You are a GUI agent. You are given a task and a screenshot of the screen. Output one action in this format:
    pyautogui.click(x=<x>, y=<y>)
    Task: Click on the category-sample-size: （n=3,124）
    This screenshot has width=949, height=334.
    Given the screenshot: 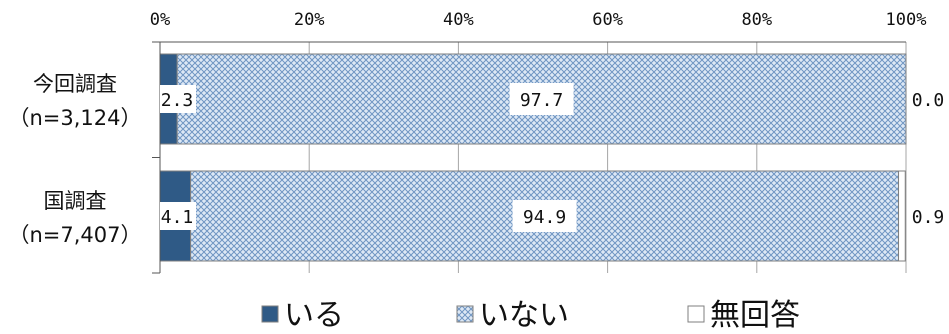 What is the action you would take?
    pyautogui.click(x=74, y=118)
    